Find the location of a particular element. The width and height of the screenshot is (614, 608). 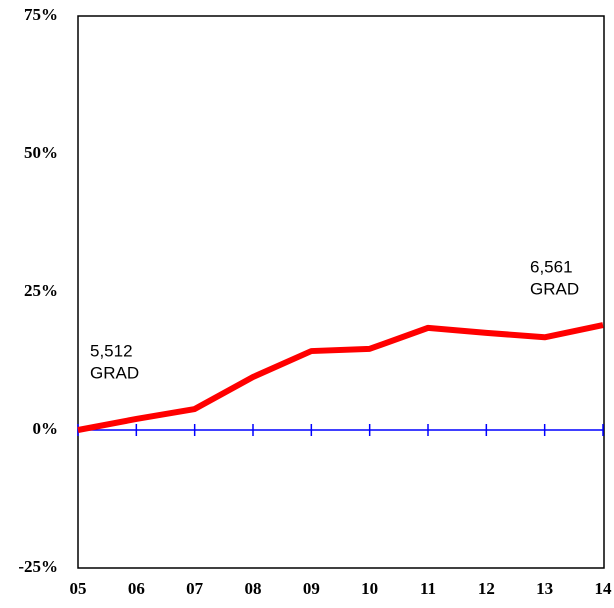

x-tick-label: 08 is located at coordinates (253, 588).